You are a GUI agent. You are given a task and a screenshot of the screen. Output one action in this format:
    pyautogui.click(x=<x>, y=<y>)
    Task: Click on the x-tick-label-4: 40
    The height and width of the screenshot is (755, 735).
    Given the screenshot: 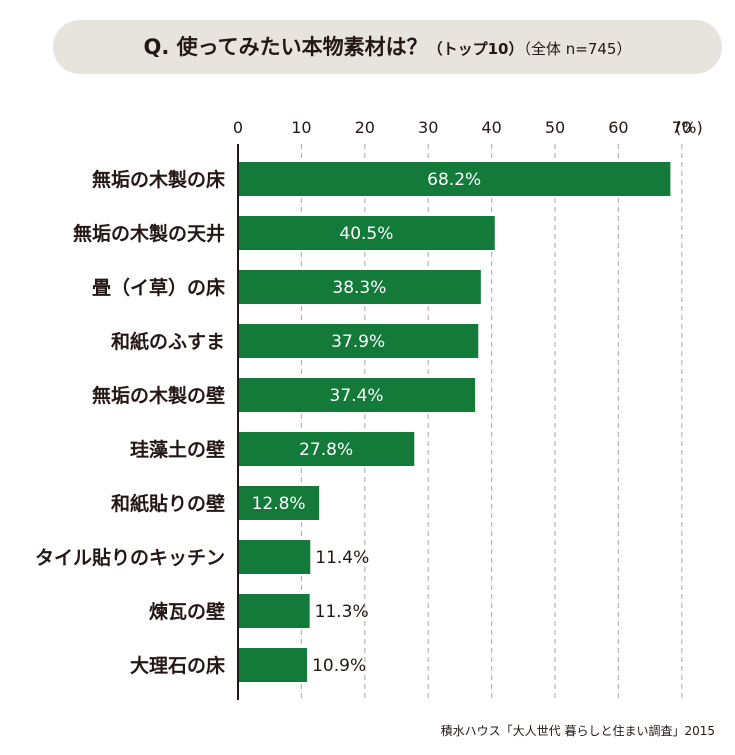 What is the action you would take?
    pyautogui.click(x=491, y=127)
    